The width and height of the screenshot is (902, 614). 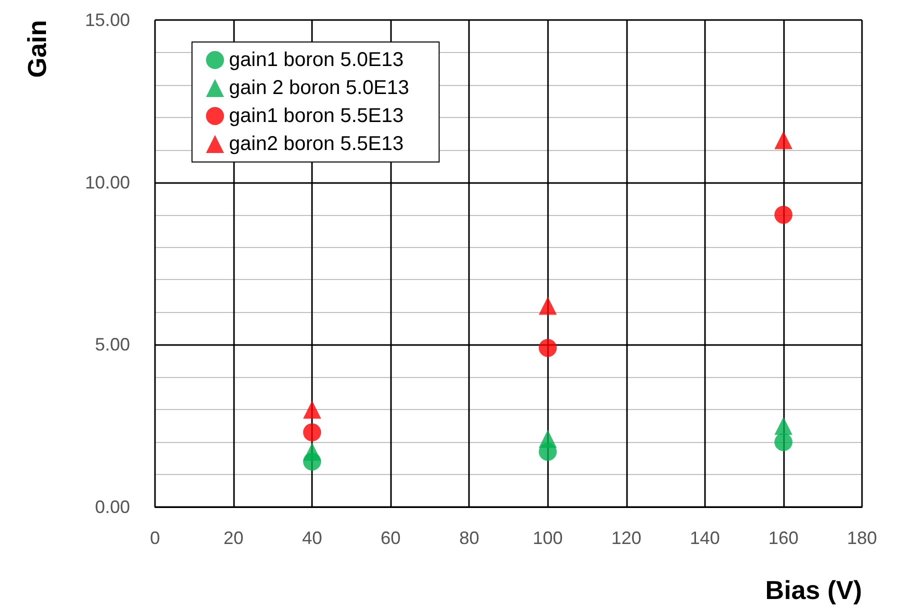 What do you see at coordinates (783, 538) in the screenshot?
I see `x-tick-label: 160` at bounding box center [783, 538].